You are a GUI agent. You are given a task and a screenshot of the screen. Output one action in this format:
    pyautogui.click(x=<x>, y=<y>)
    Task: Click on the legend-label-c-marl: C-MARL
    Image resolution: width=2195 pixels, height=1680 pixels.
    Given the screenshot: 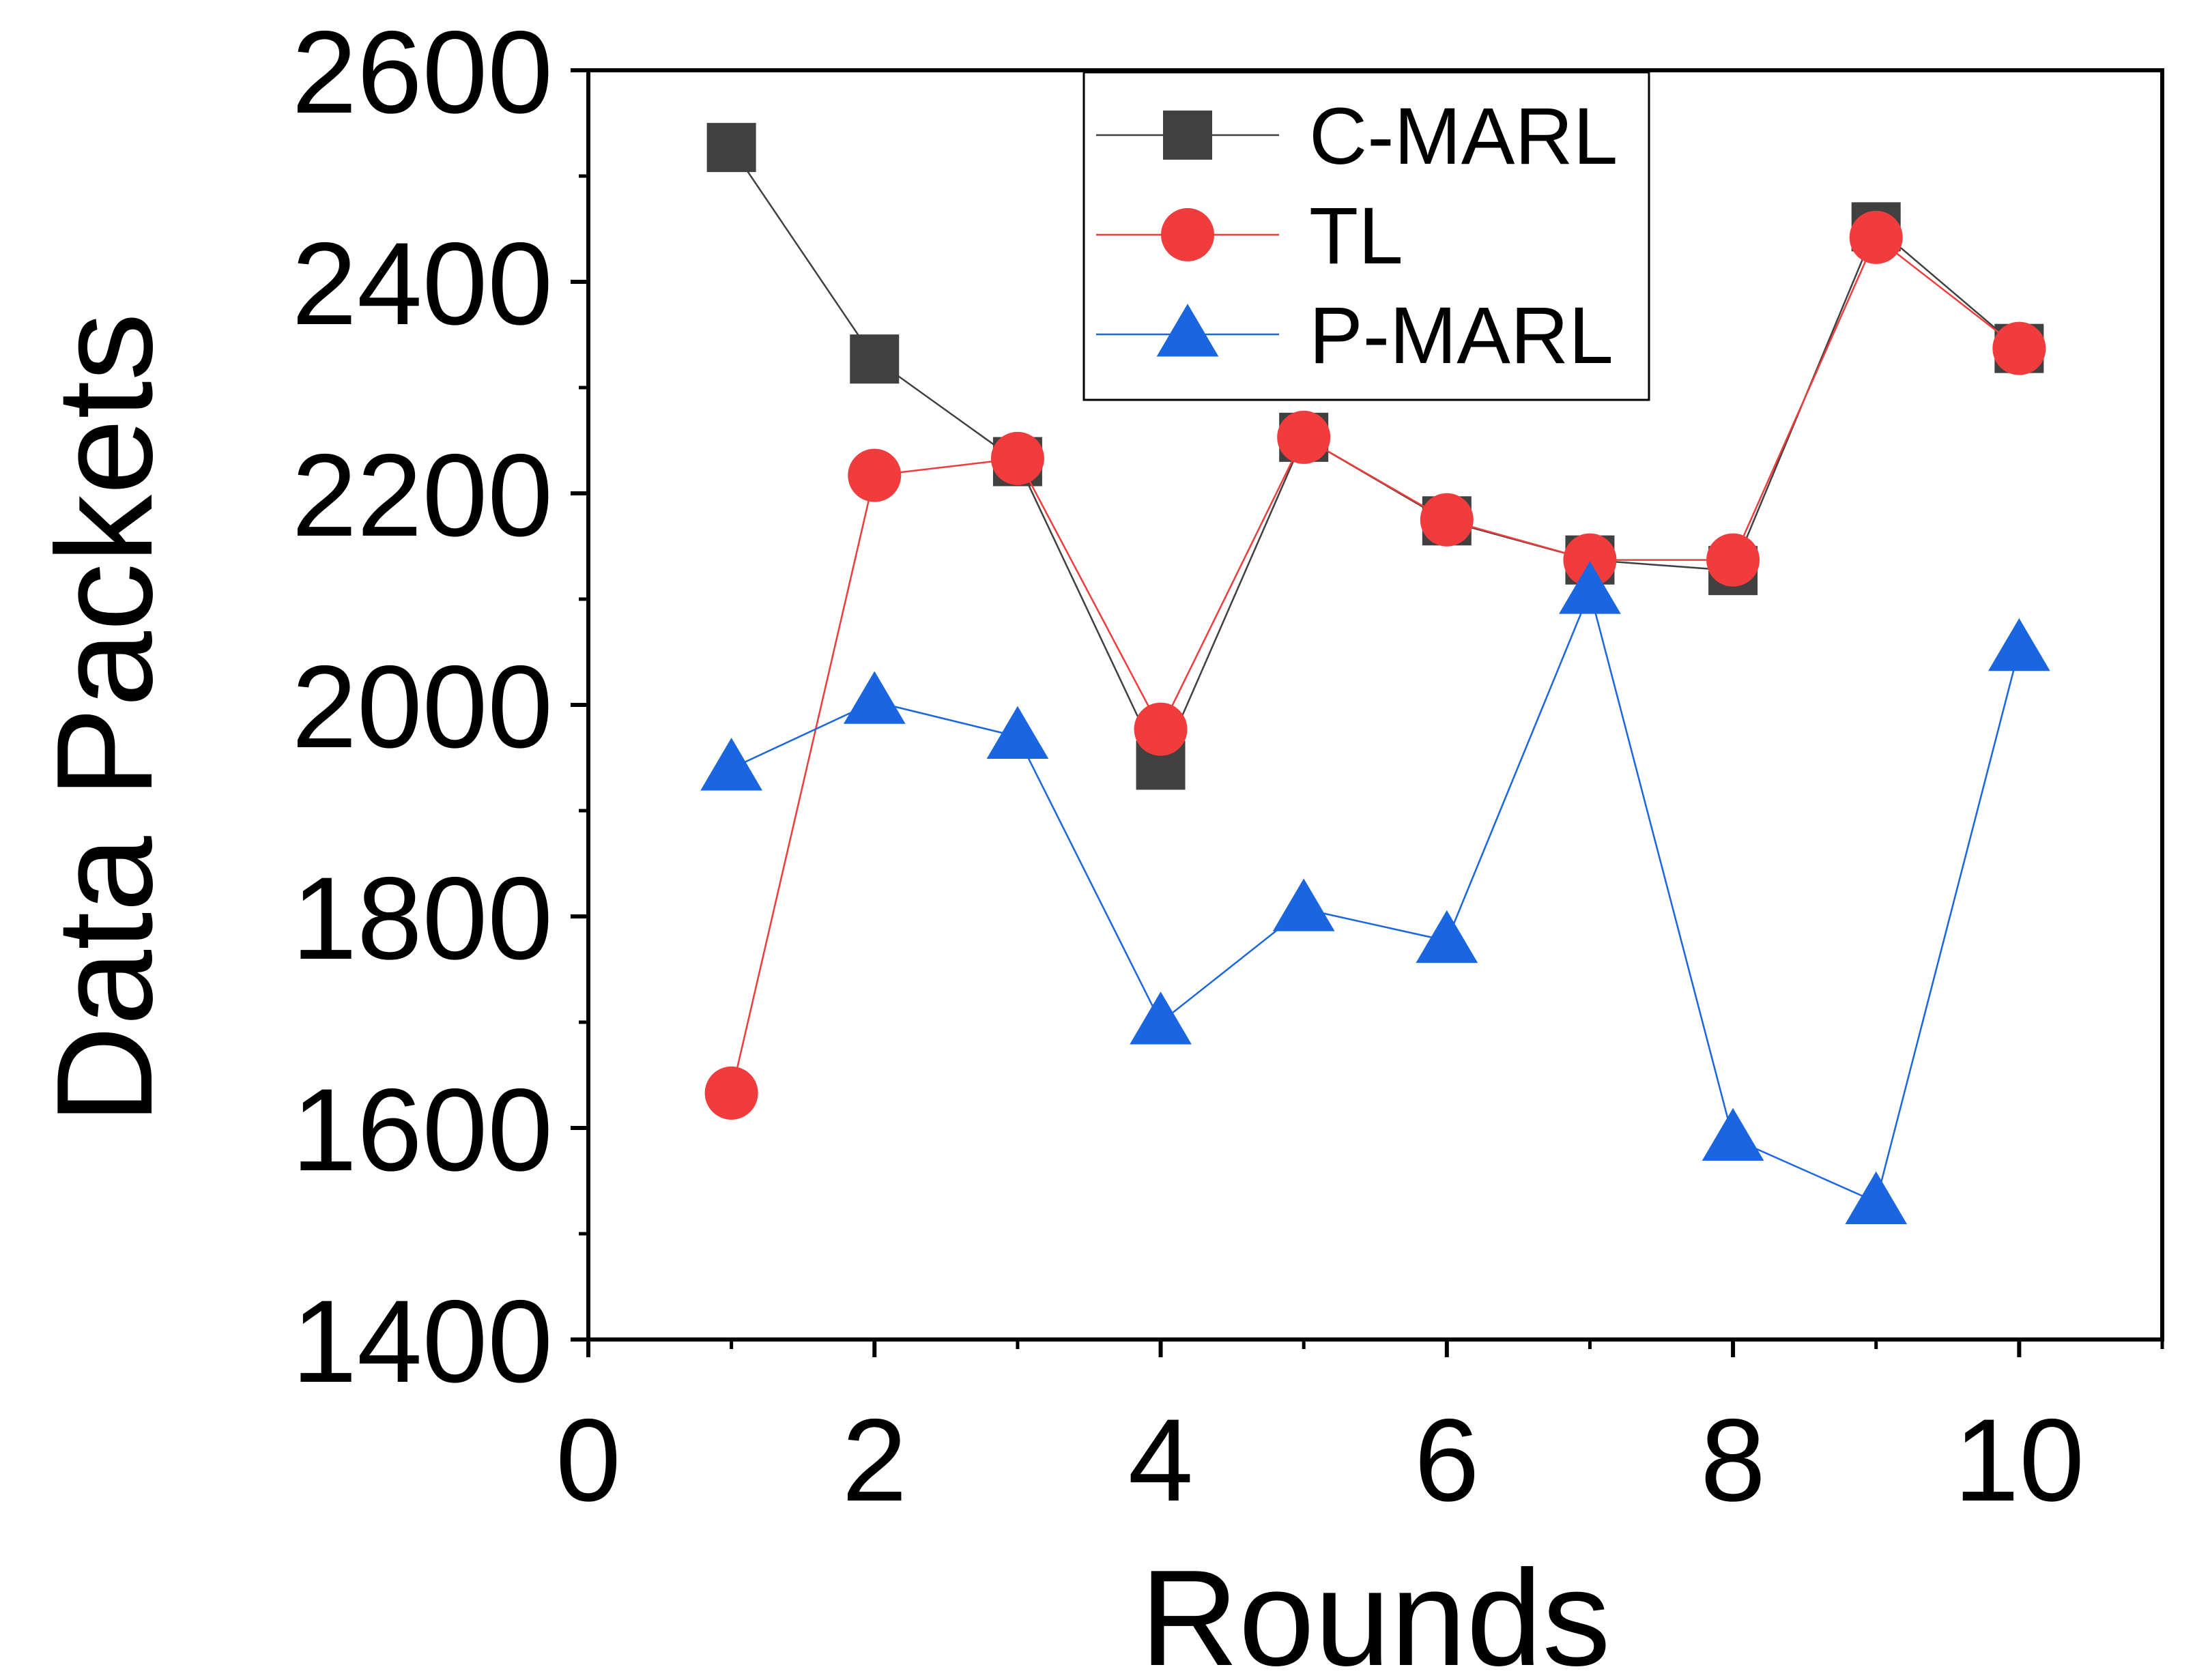 What is the action you would take?
    pyautogui.click(x=1463, y=136)
    